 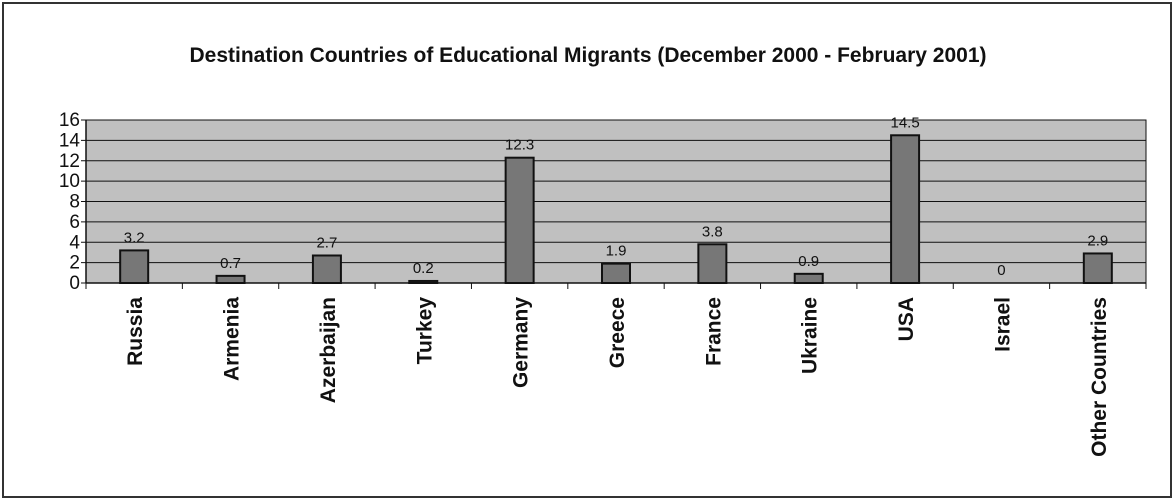 What do you see at coordinates (326, 242) in the screenshot?
I see `data-label: 2.7` at bounding box center [326, 242].